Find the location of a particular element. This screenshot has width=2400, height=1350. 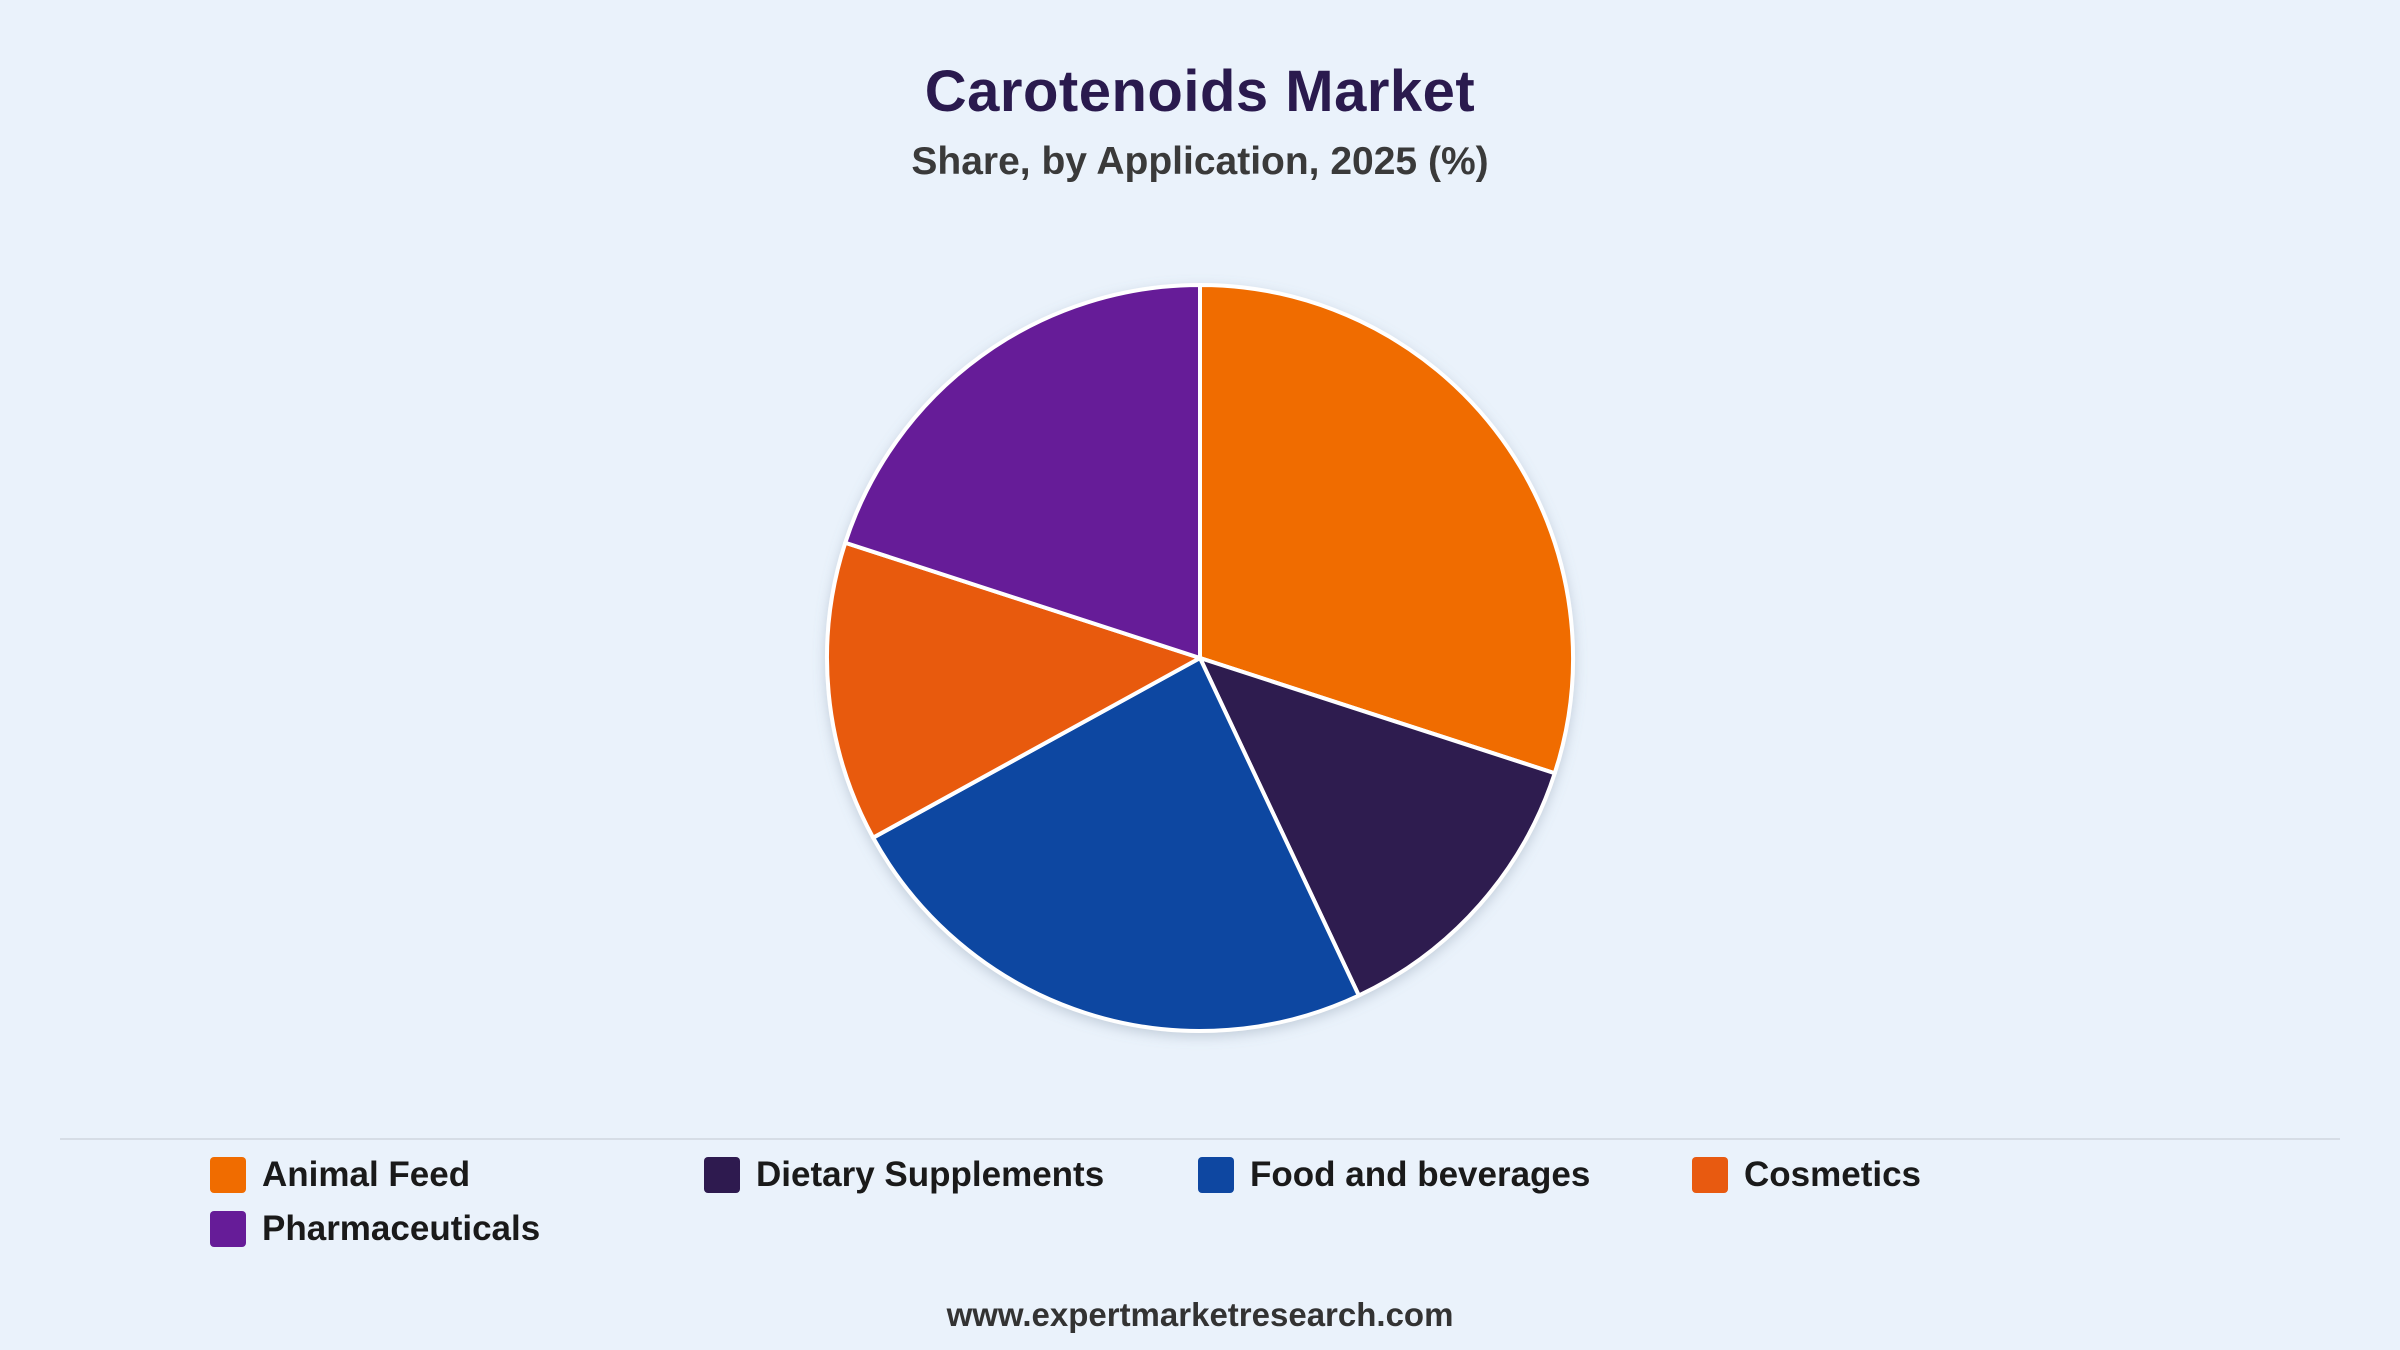

pie-slice-pharmaceuticals is located at coordinates (1022, 471).